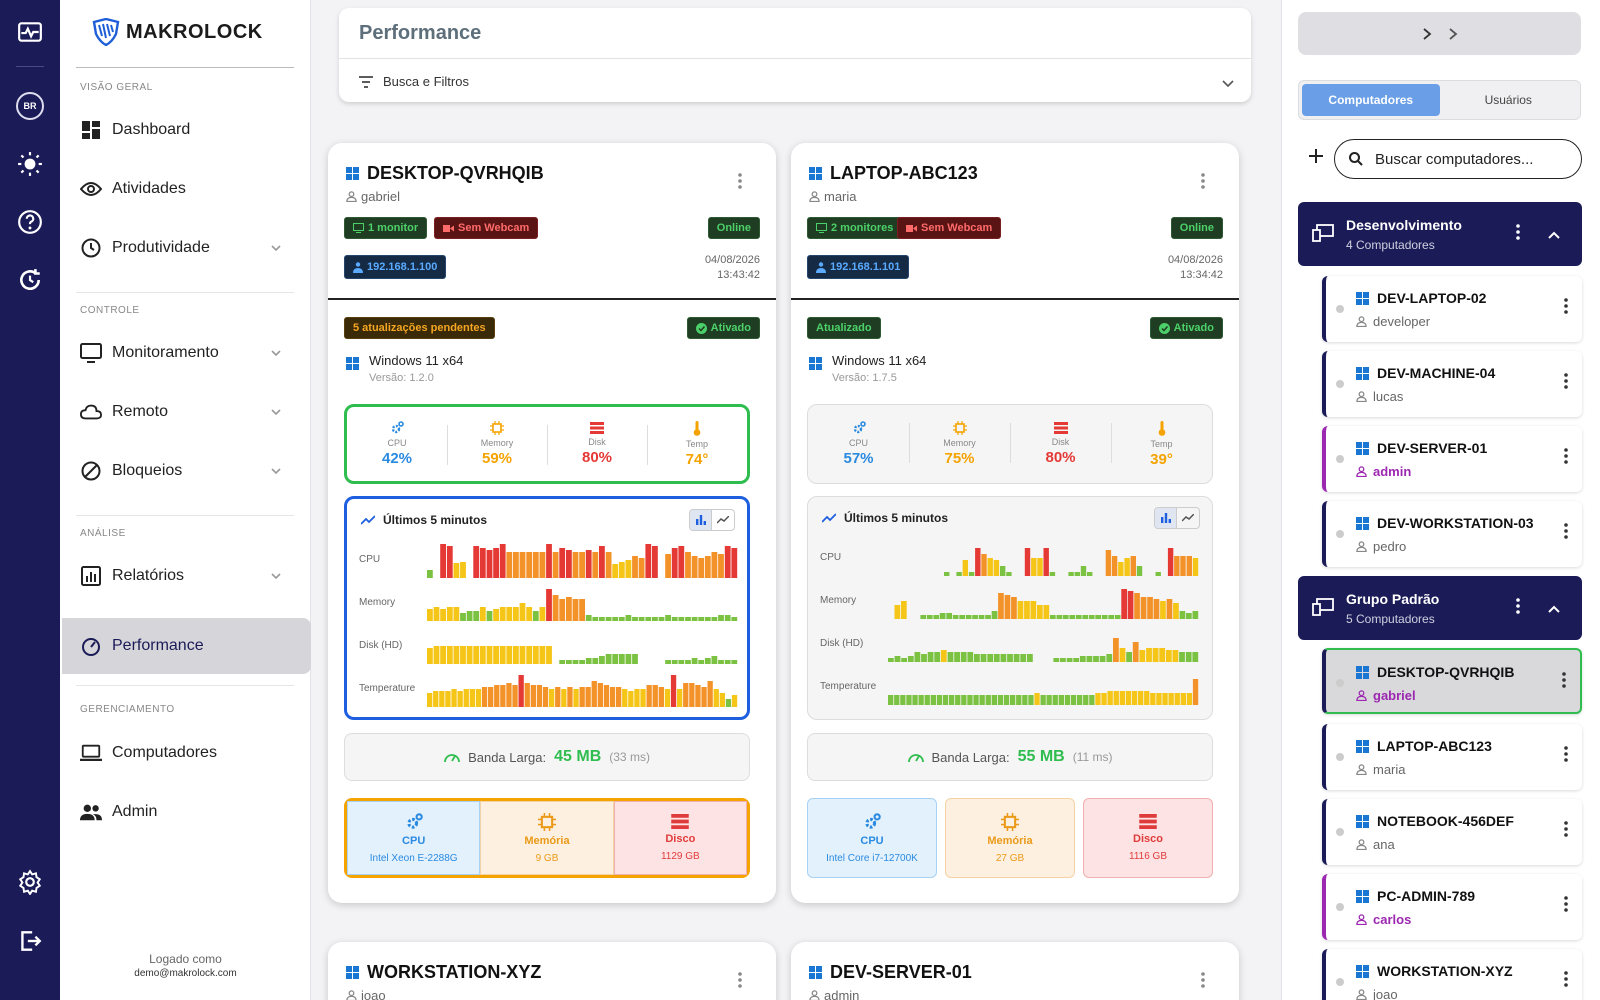 Image resolution: width=1600 pixels, height=1000 pixels. What do you see at coordinates (414, 81) in the screenshot?
I see `filters-toggle: Busca e Filtros` at bounding box center [414, 81].